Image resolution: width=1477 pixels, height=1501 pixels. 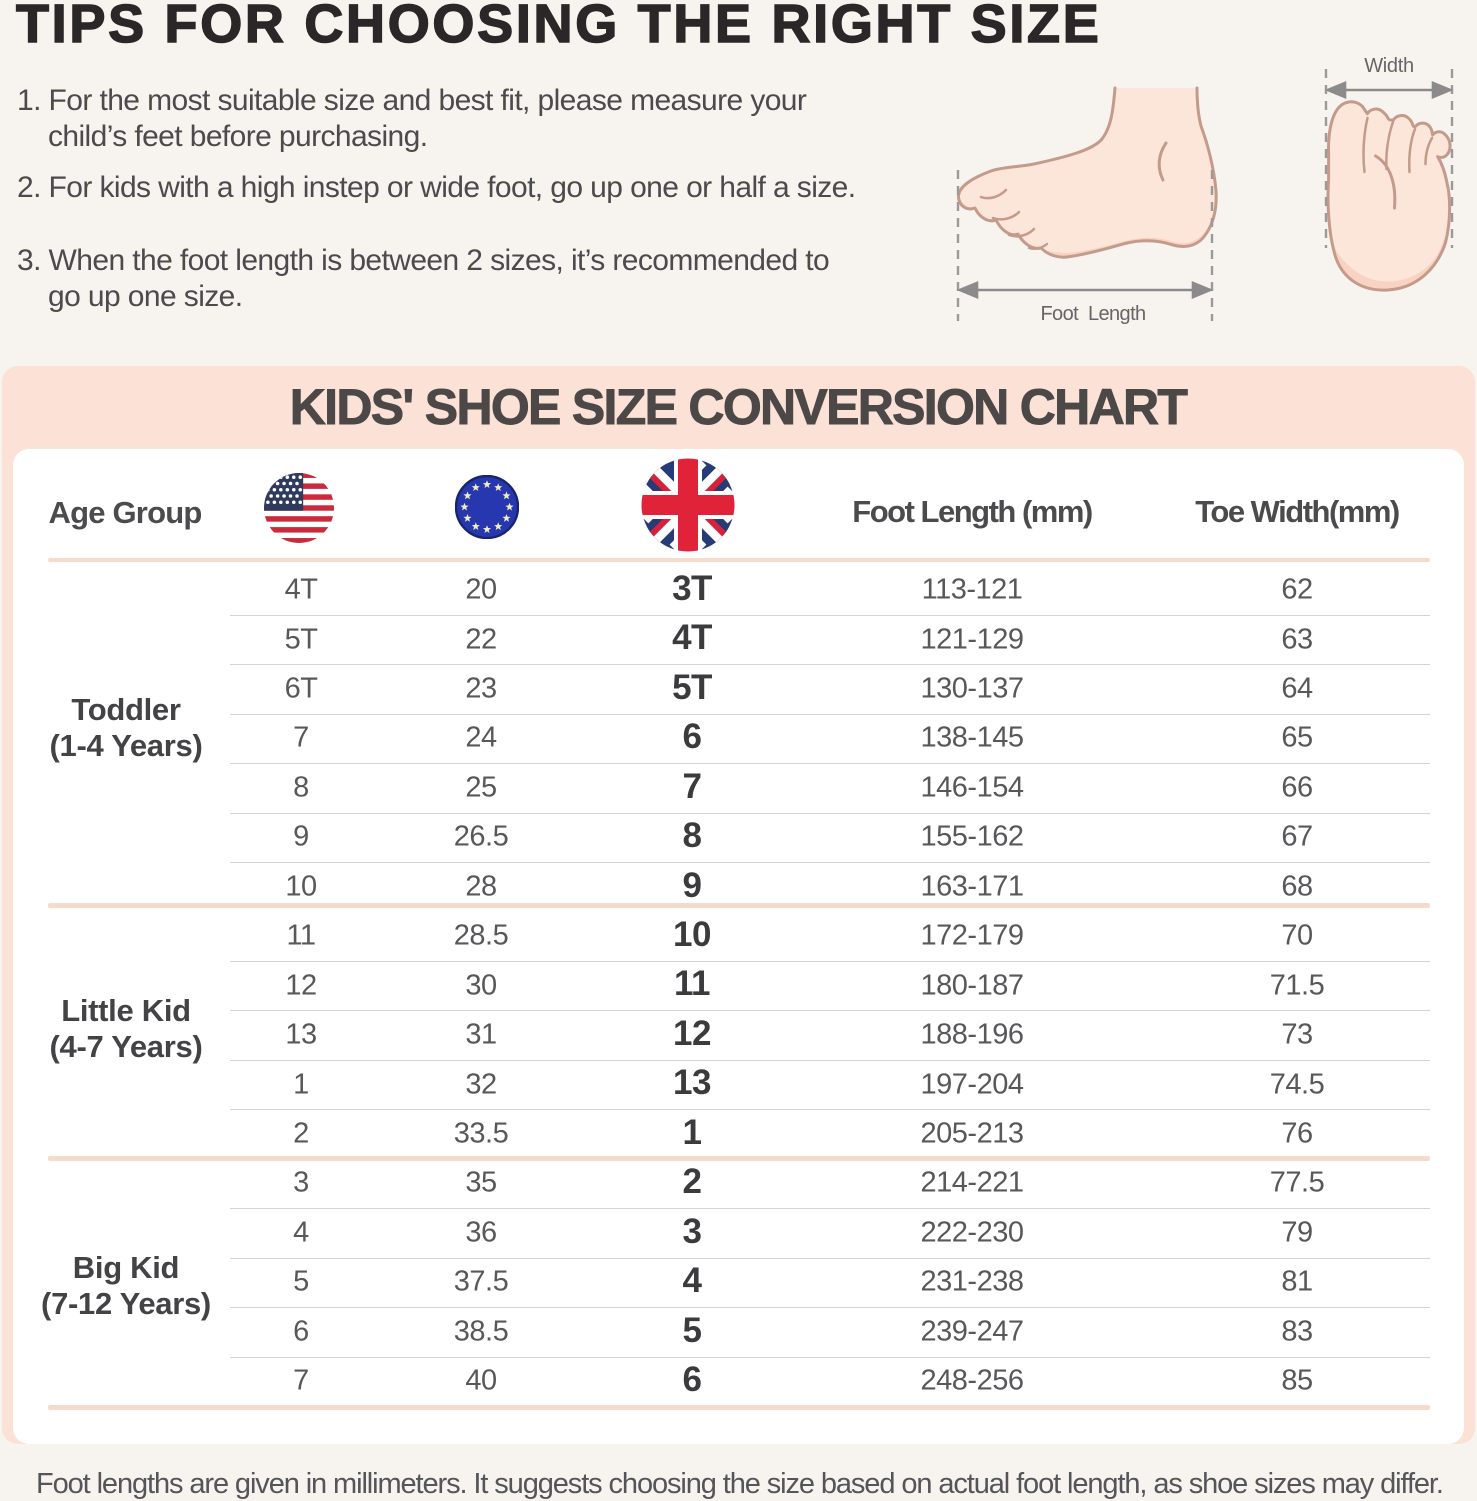 I want to click on svg-text: Foot Length, so click(x=1092, y=314).